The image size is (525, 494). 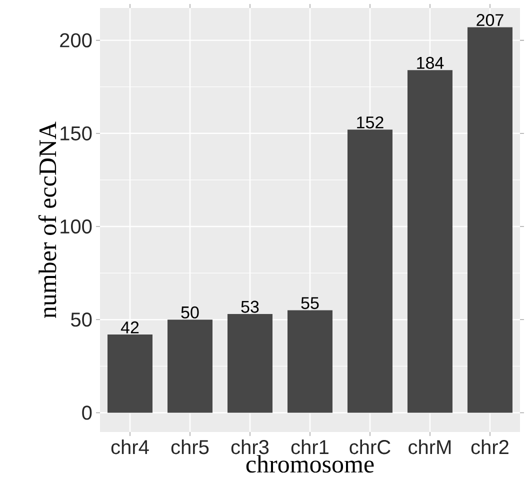 What do you see at coordinates (370, 447) in the screenshot?
I see `x-tick-label: chrC` at bounding box center [370, 447].